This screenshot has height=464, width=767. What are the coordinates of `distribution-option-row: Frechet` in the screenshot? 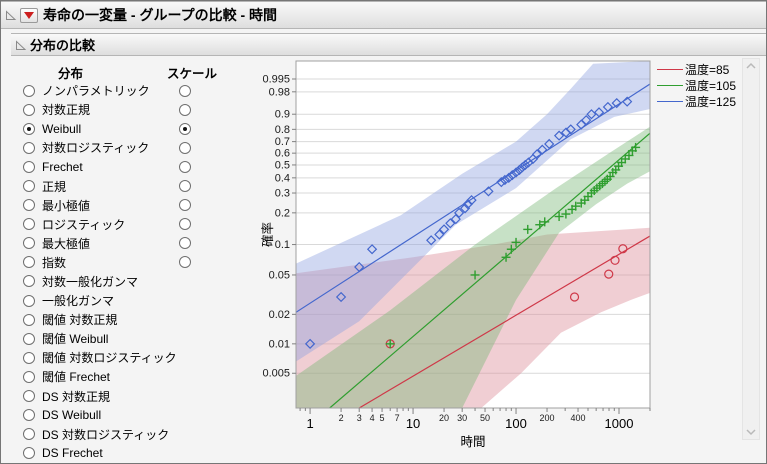 It's located at (110, 166).